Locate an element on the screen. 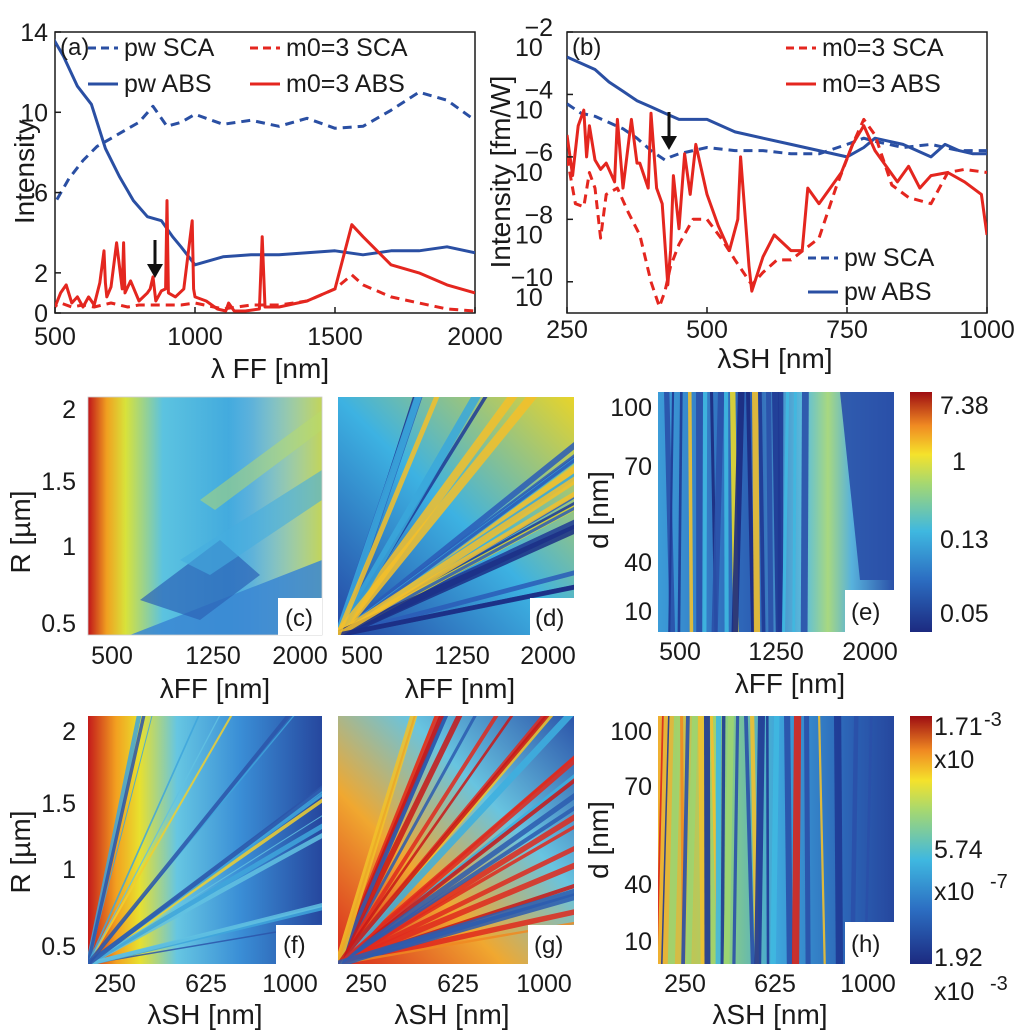 The width and height of the screenshot is (1019, 1035). panel-a-xtick: 1500 is located at coordinates (335, 337).